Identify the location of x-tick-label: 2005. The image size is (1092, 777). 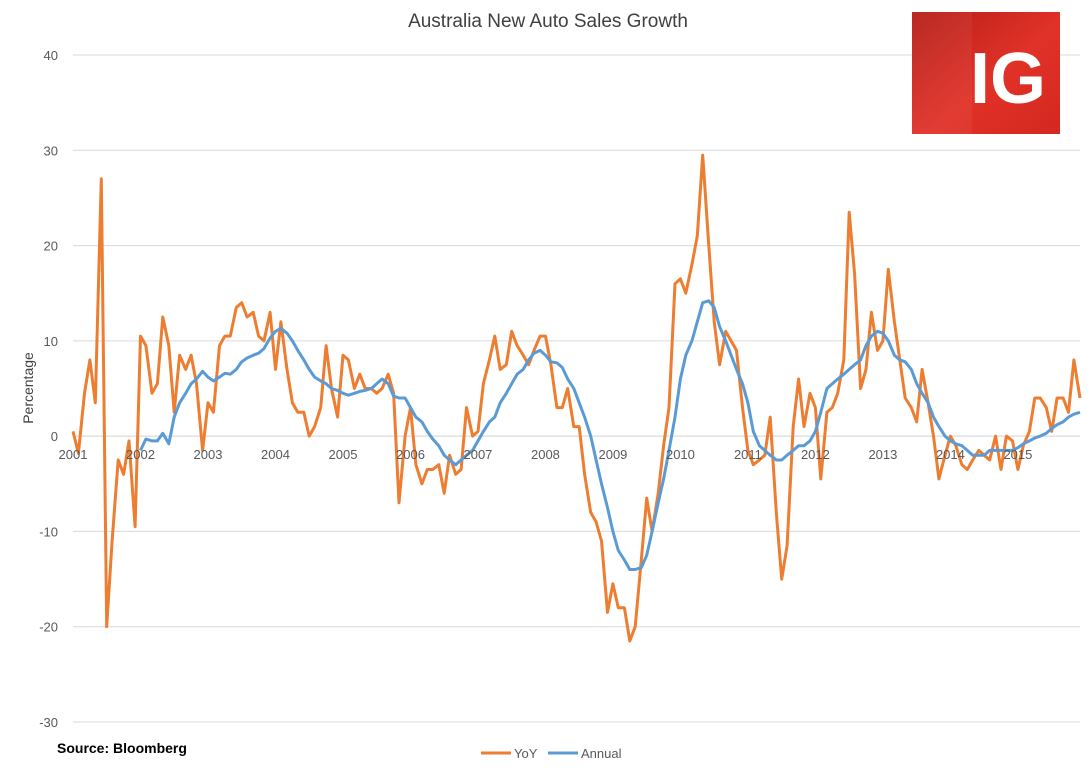
(343, 454).